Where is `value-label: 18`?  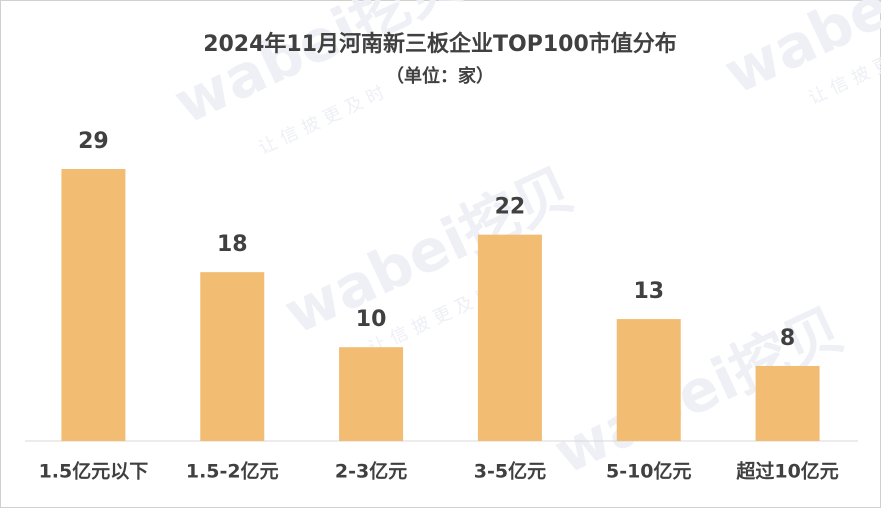 value-label: 18 is located at coordinates (232, 244).